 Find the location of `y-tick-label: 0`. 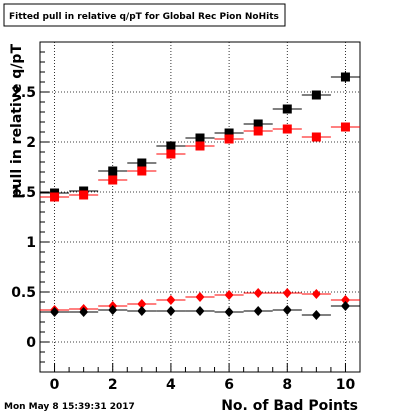

y-tick-label: 0 is located at coordinates (31, 343).